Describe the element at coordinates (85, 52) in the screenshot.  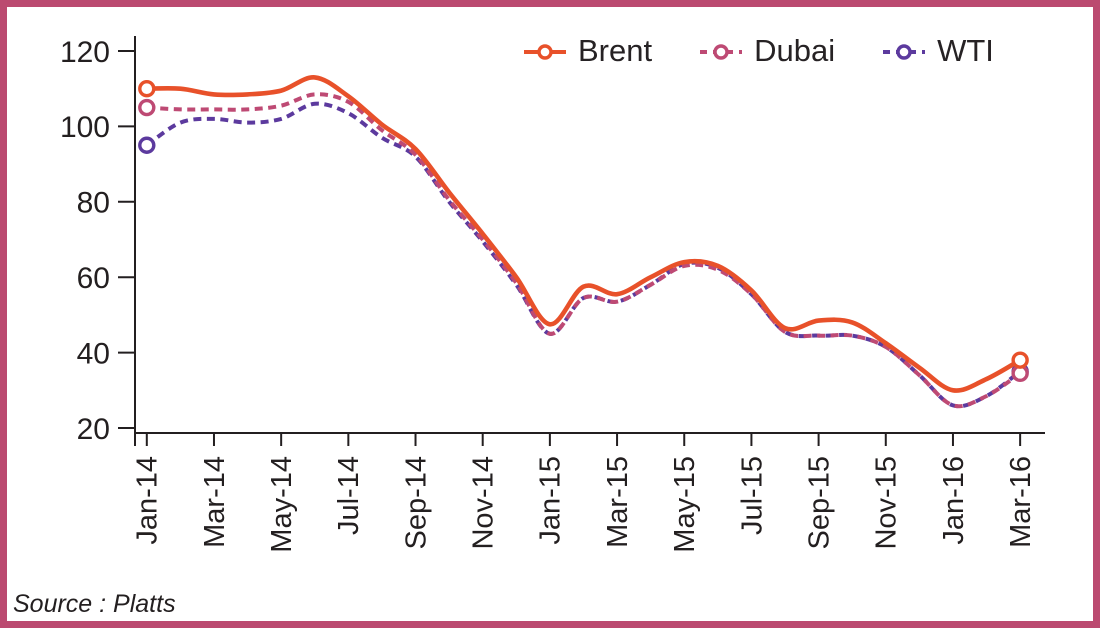
I see `y-tick-label: 120` at that location.